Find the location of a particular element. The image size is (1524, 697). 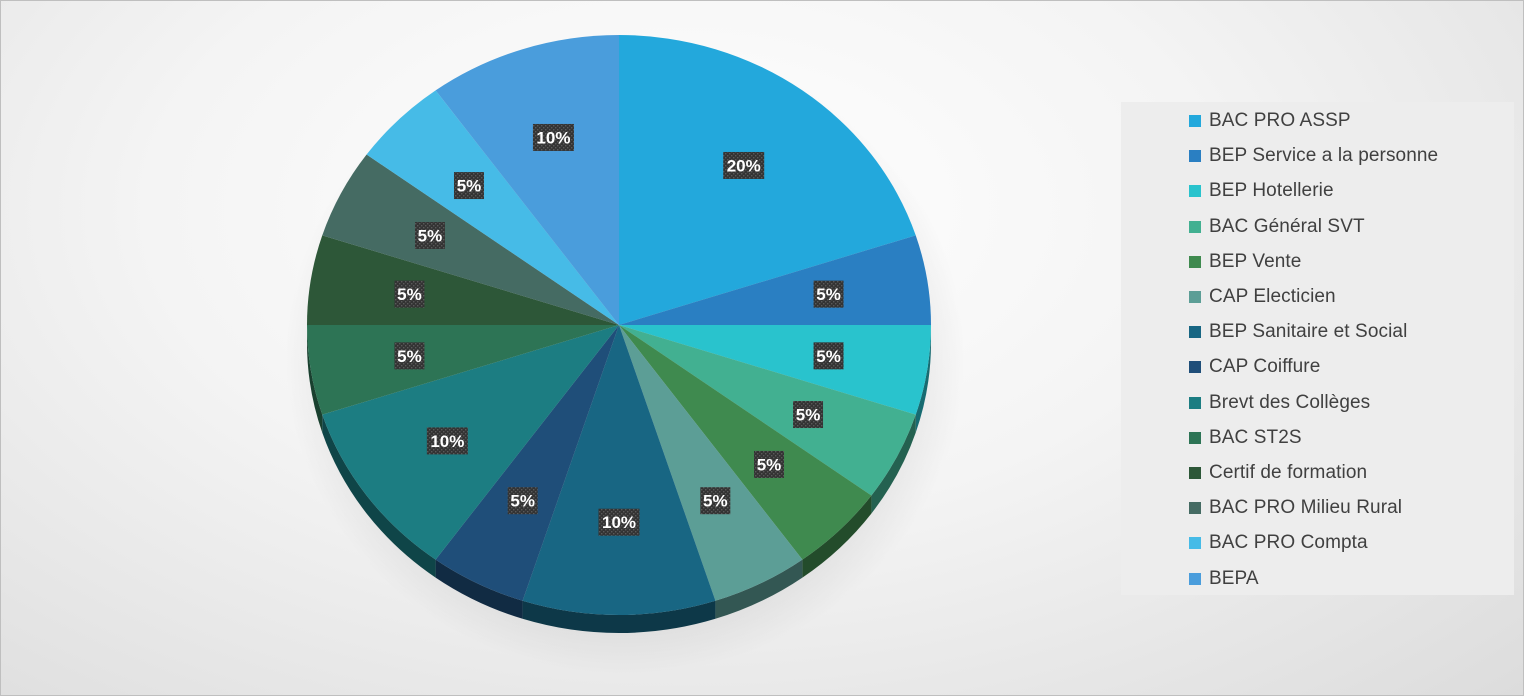

legend-label: CAP Electicien is located at coordinates (1272, 296).